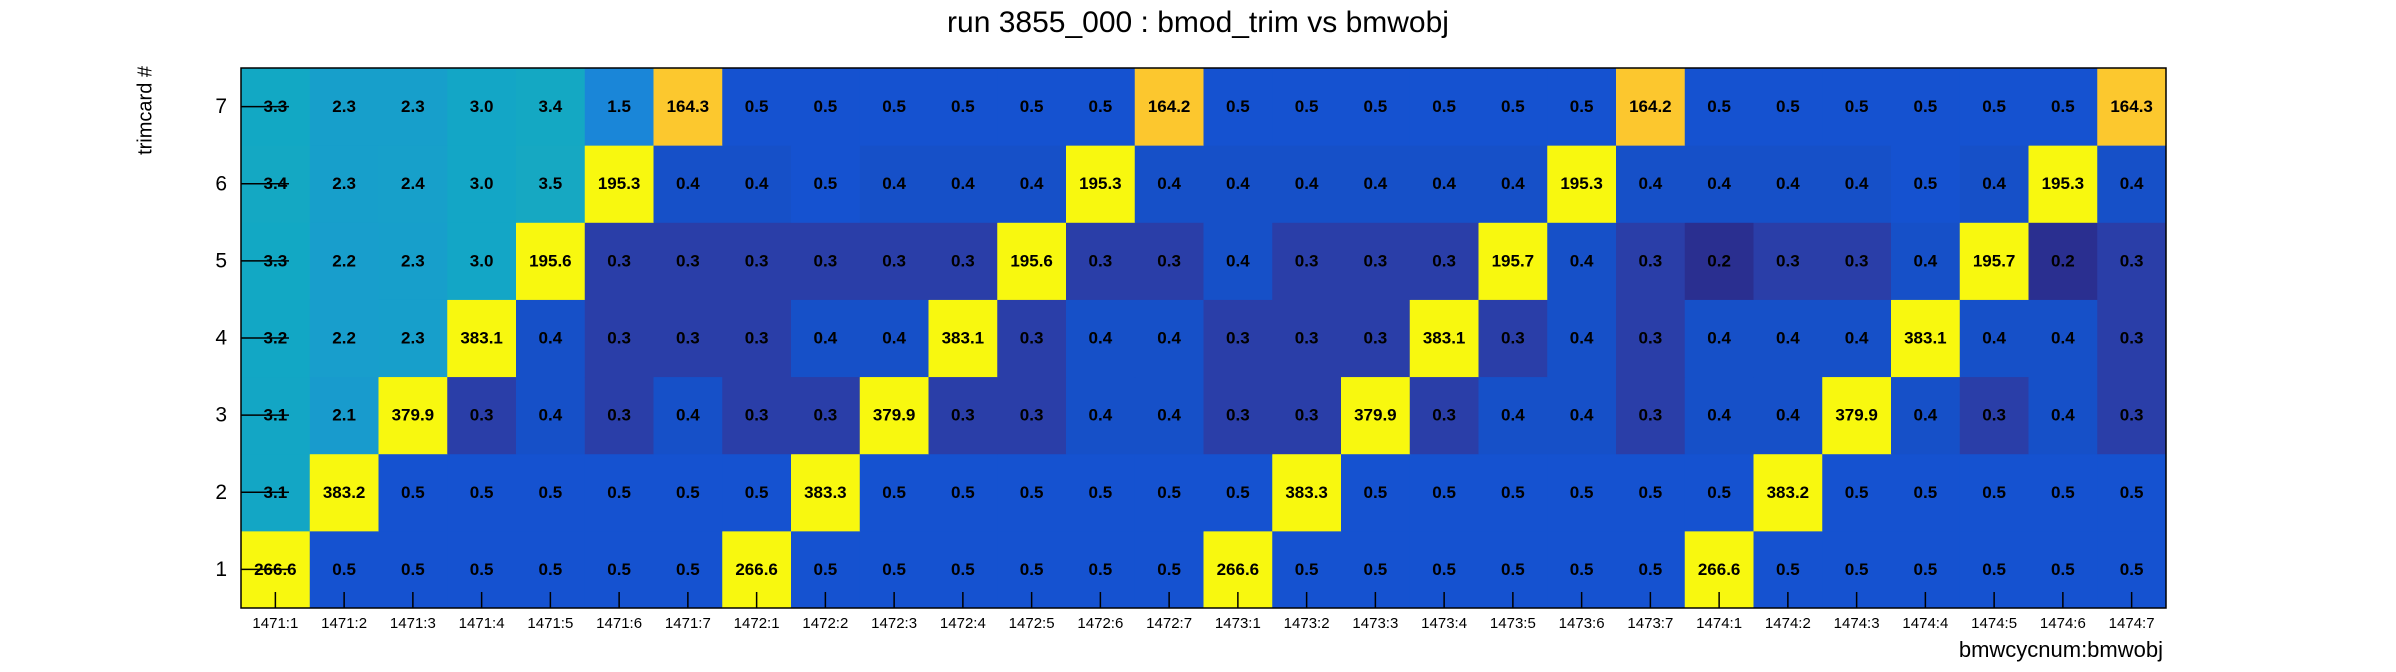 This screenshot has width=2396, height=672. Describe the element at coordinates (963, 623) in the screenshot. I see `x-tick-label: 1472:4` at that location.